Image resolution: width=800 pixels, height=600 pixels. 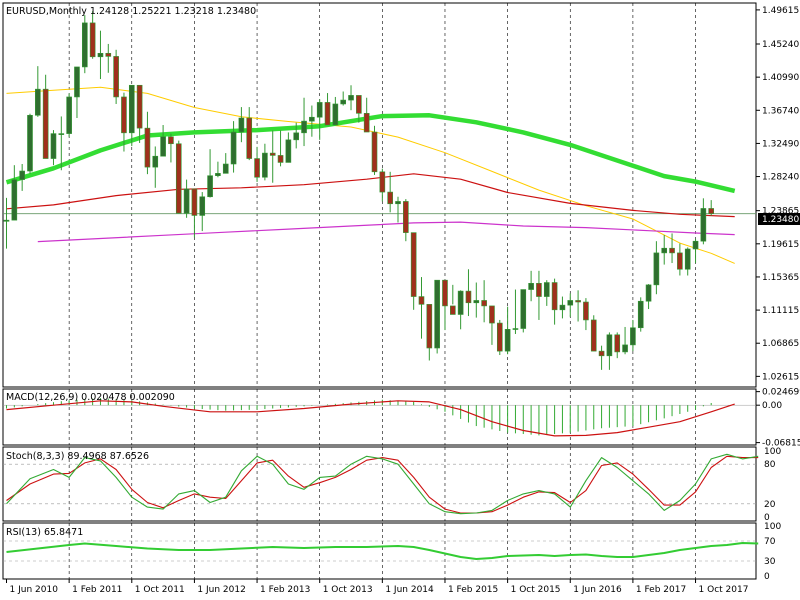 I want to click on price-tick-label: 1.11115, so click(x=780, y=311).